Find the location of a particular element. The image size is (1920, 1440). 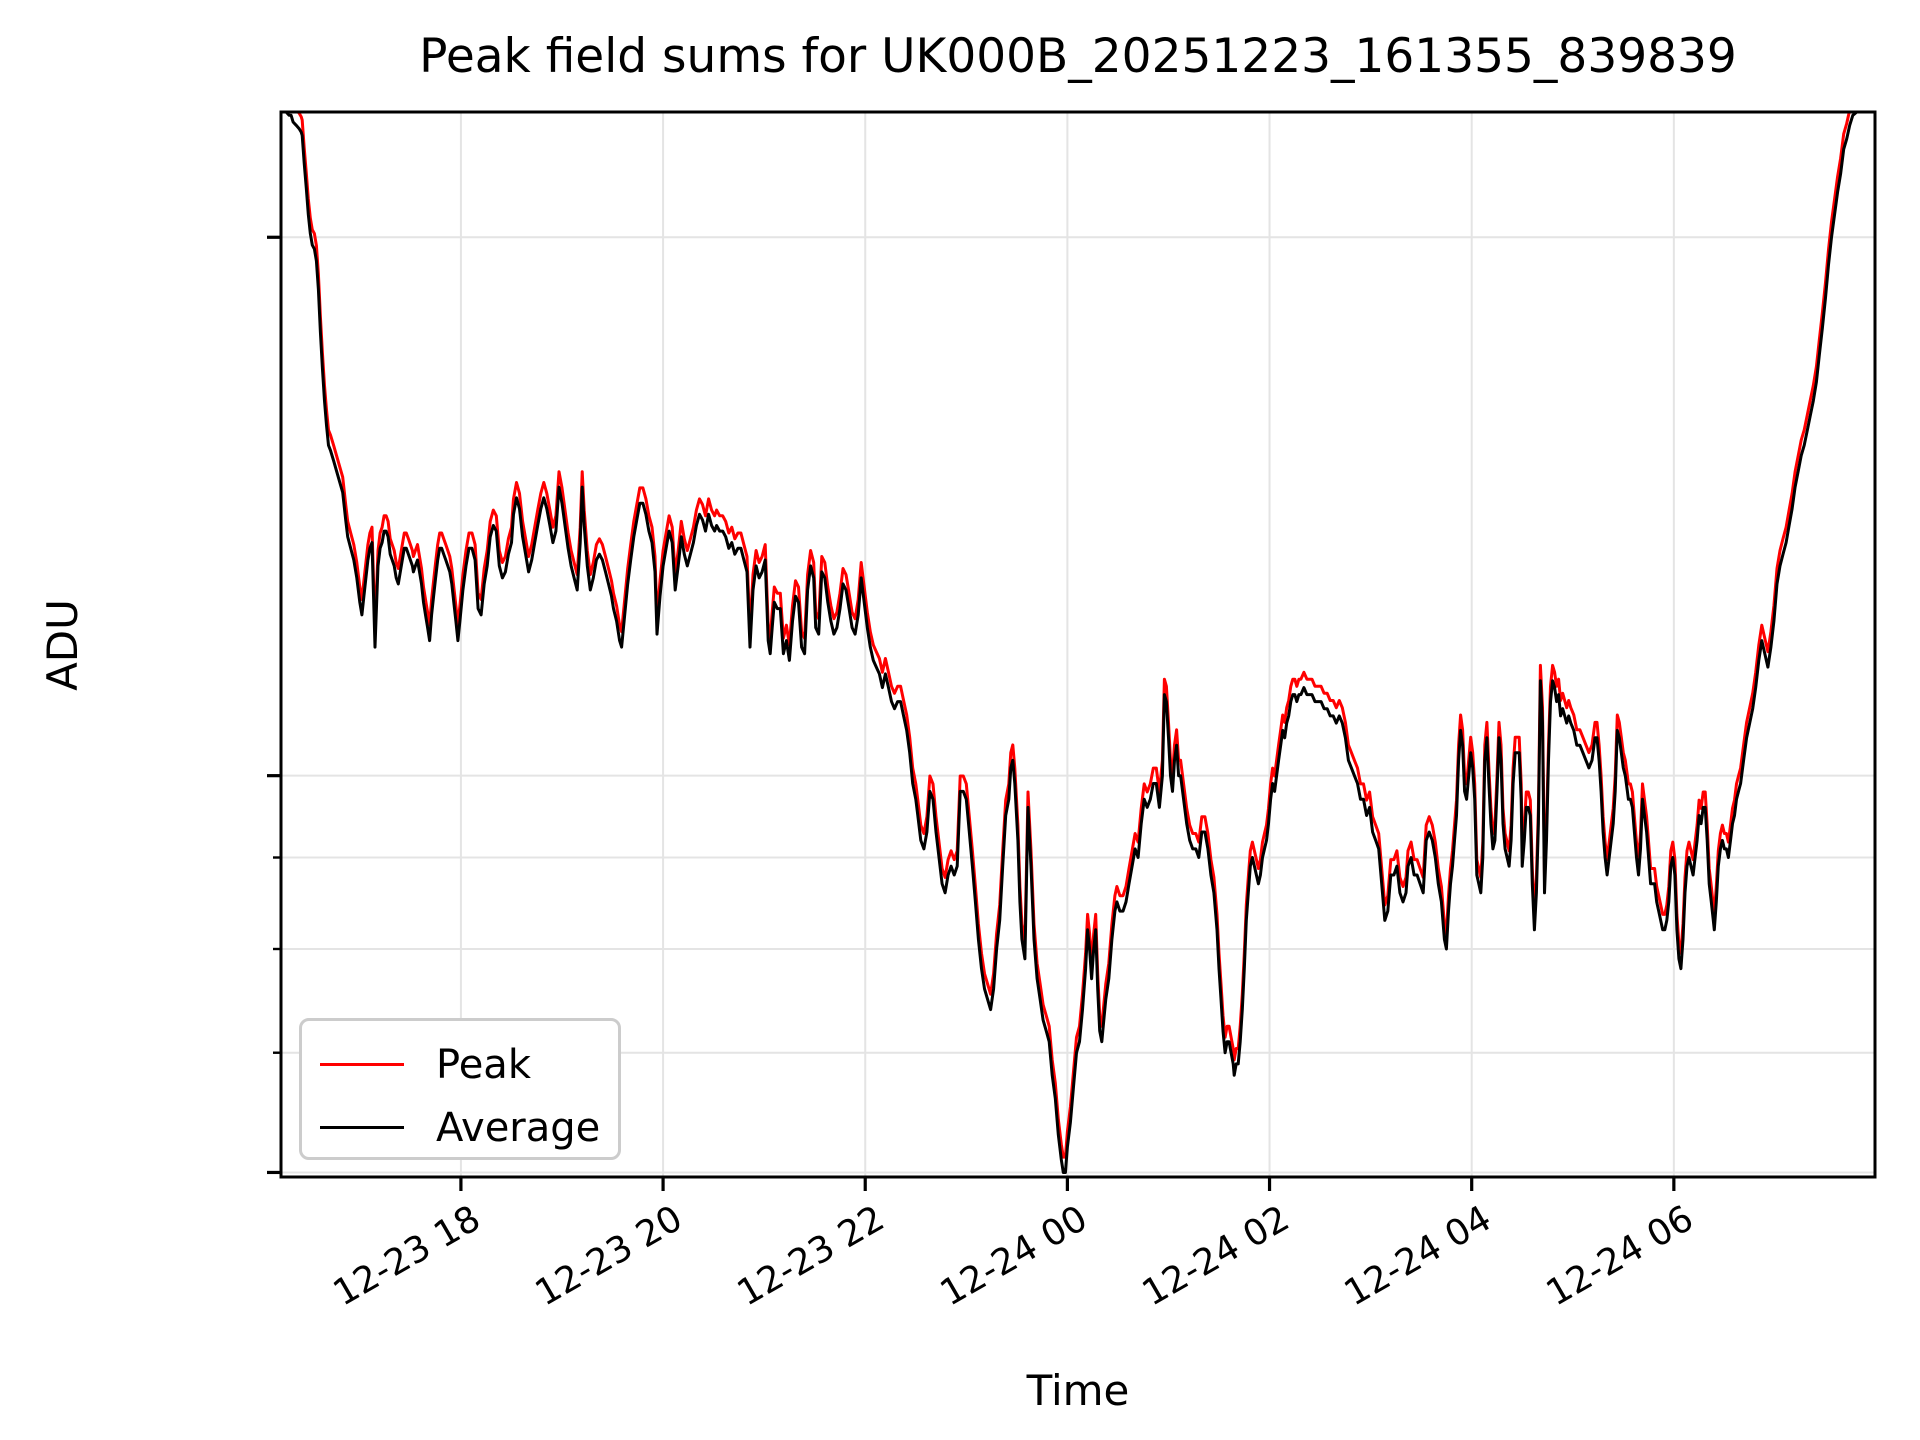

legend-entry-peak: Peak is located at coordinates (469, 1064).